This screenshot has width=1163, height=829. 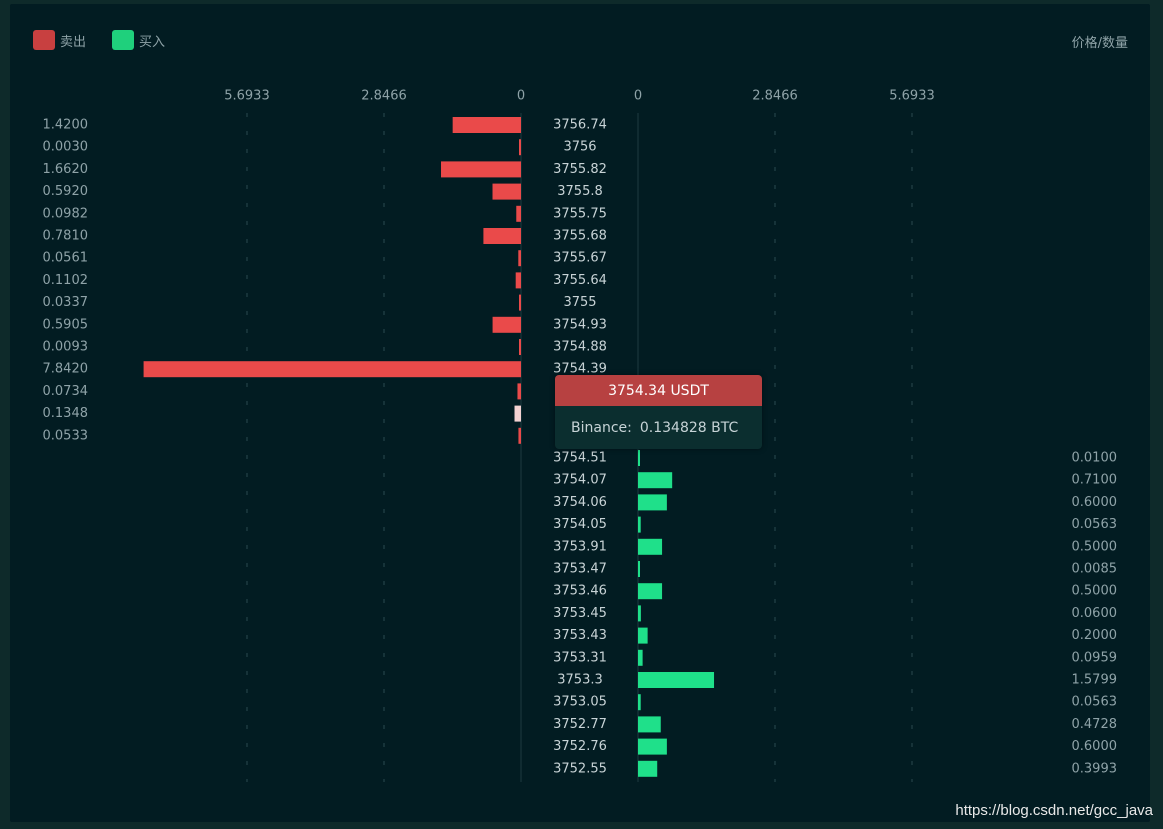 I want to click on ask-price-label: 3756, so click(x=579, y=147).